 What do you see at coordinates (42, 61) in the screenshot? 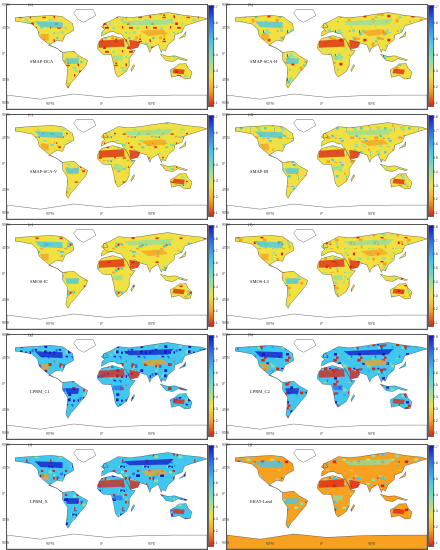
I see `product-name: SMAP-DCA` at bounding box center [42, 61].